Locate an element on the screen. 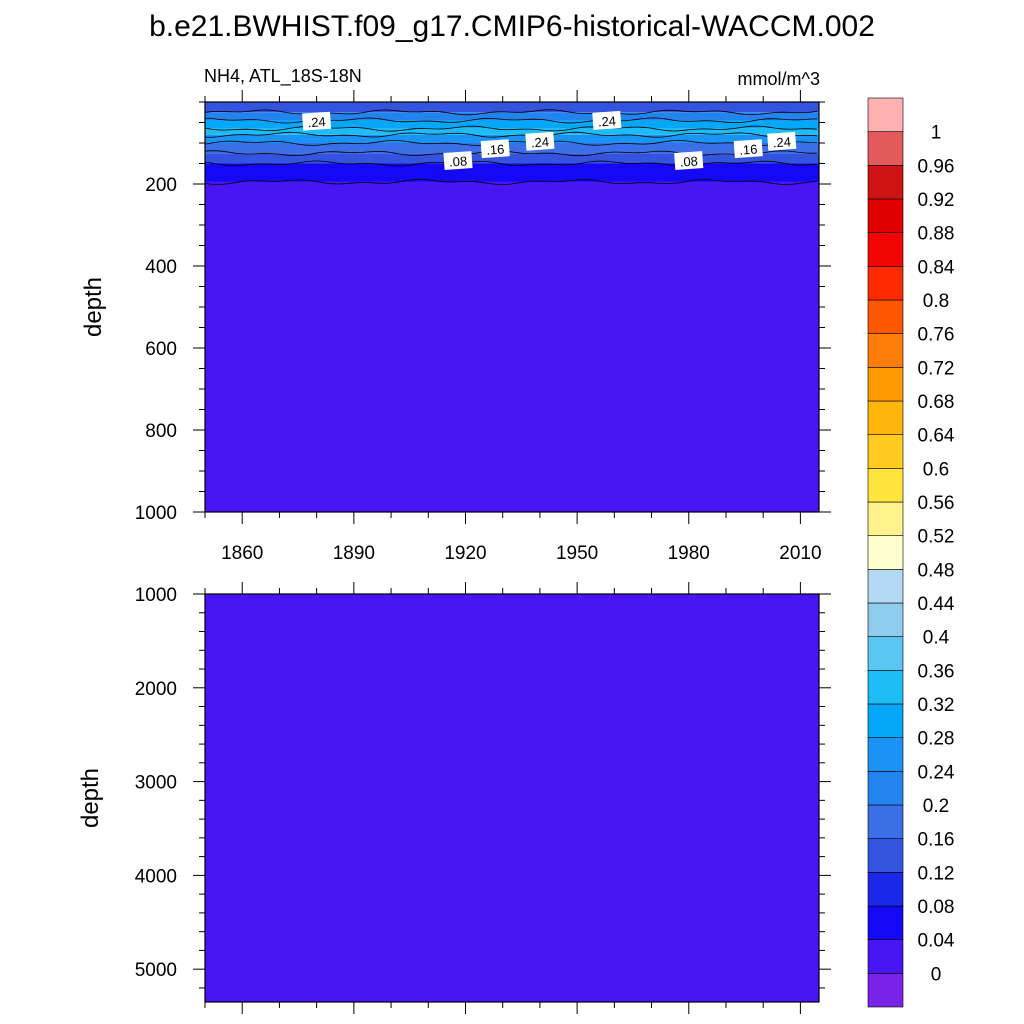  y-tick-label: 4000 is located at coordinates (156, 876).